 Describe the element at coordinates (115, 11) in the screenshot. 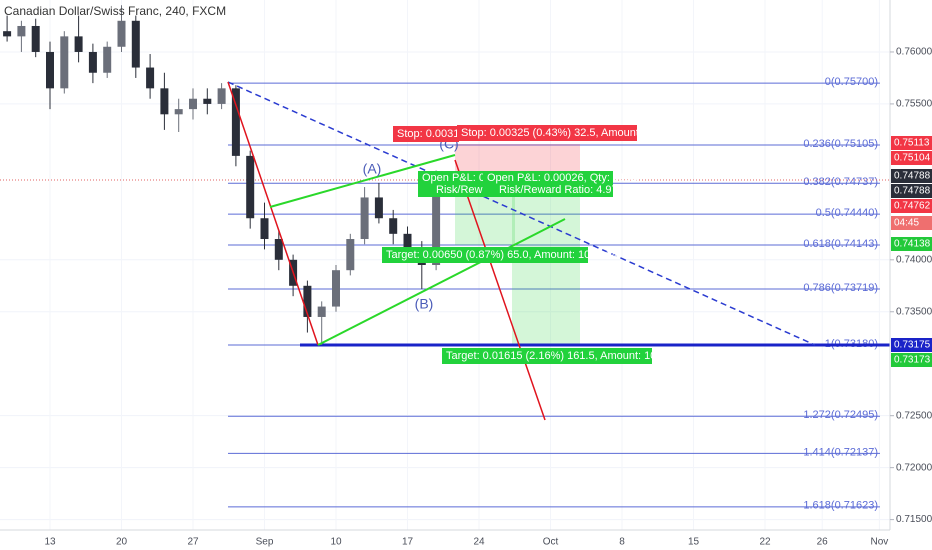

I see `chart-title: Canadian Dollar/Swiss Franc, 240, FXCM` at that location.